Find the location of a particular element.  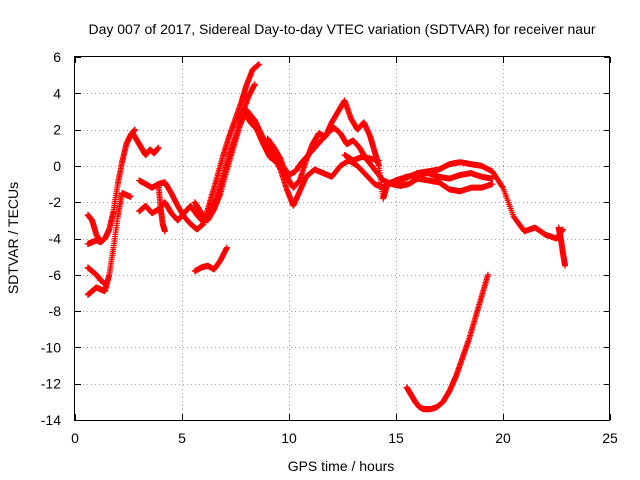

x-tick-label: 5 is located at coordinates (182, 438).